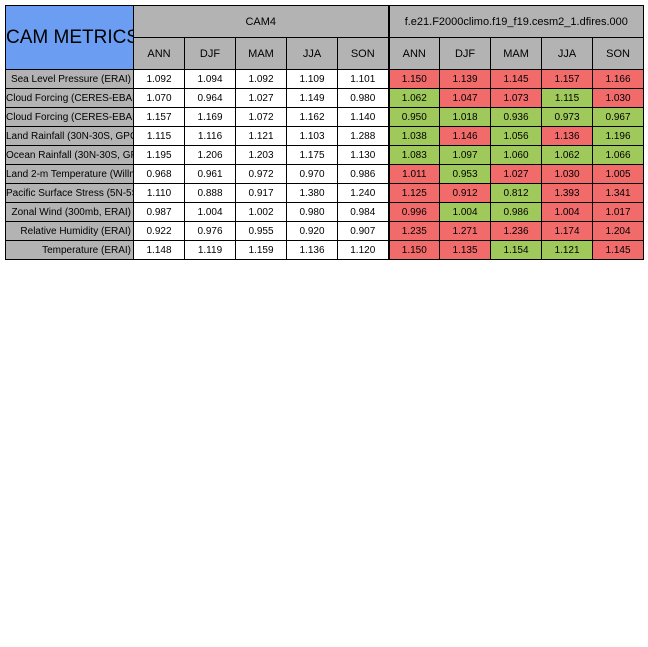 The width and height of the screenshot is (648, 647). I want to click on cam4-value-cell: 1.109, so click(312, 79).